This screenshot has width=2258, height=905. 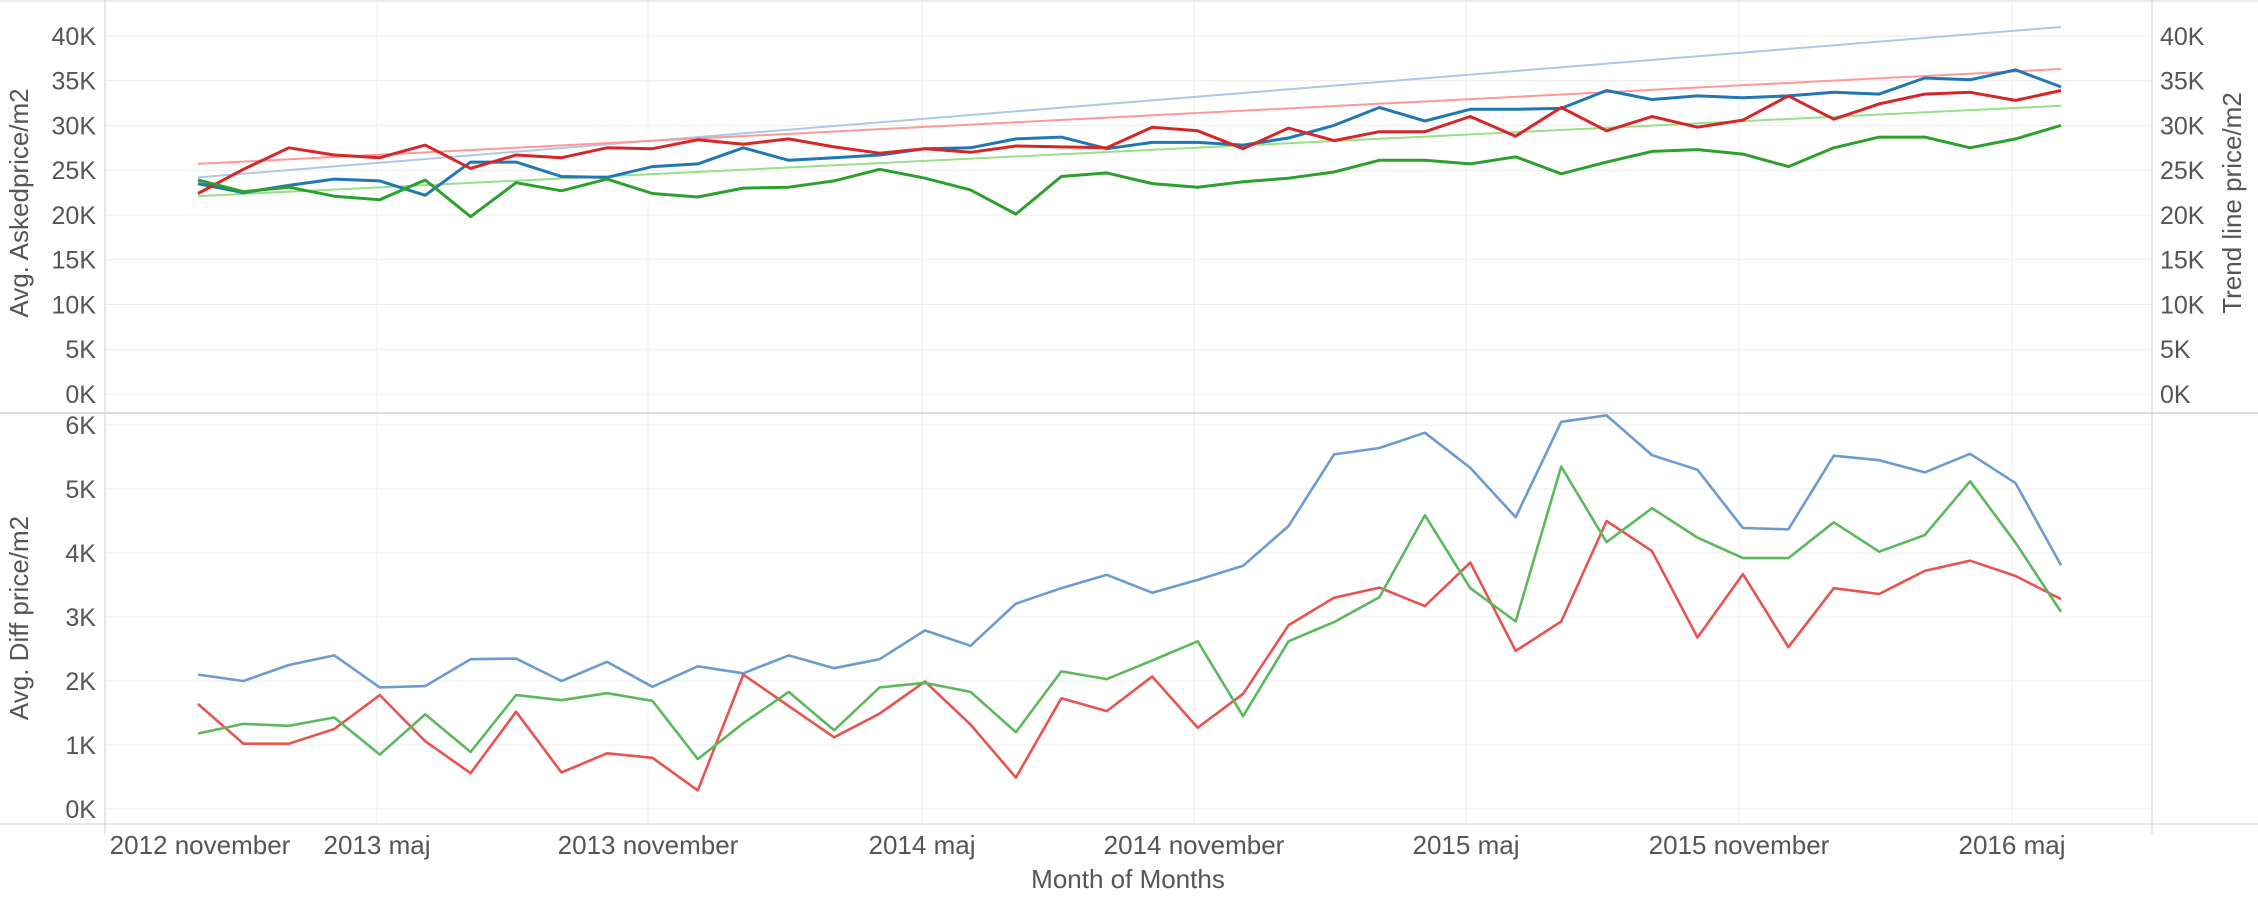 I want to click on bottom-y-tick-label: 3K, so click(x=80, y=618).